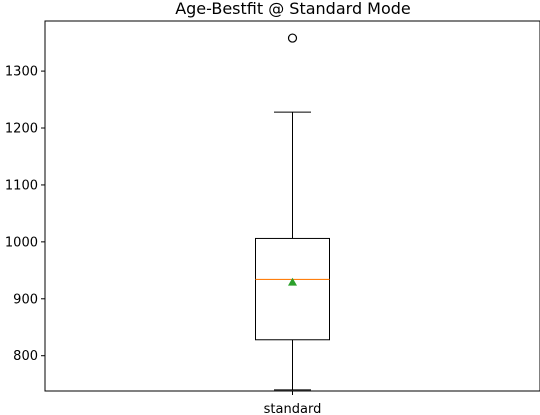 The width and height of the screenshot is (540, 415). What do you see at coordinates (21, 185) in the screenshot?
I see `y-tick-label: 1100` at bounding box center [21, 185].